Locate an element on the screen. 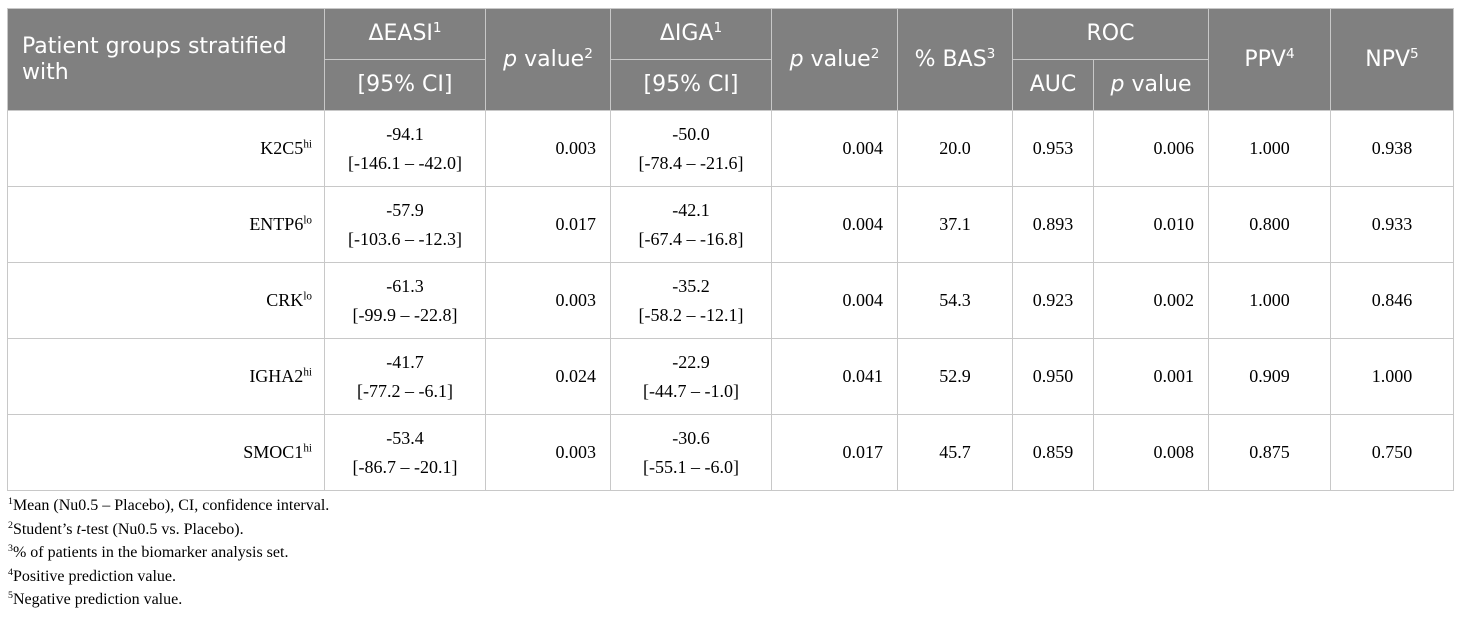 The width and height of the screenshot is (1460, 627). cell-ppv: 0.875 is located at coordinates (1269, 452).